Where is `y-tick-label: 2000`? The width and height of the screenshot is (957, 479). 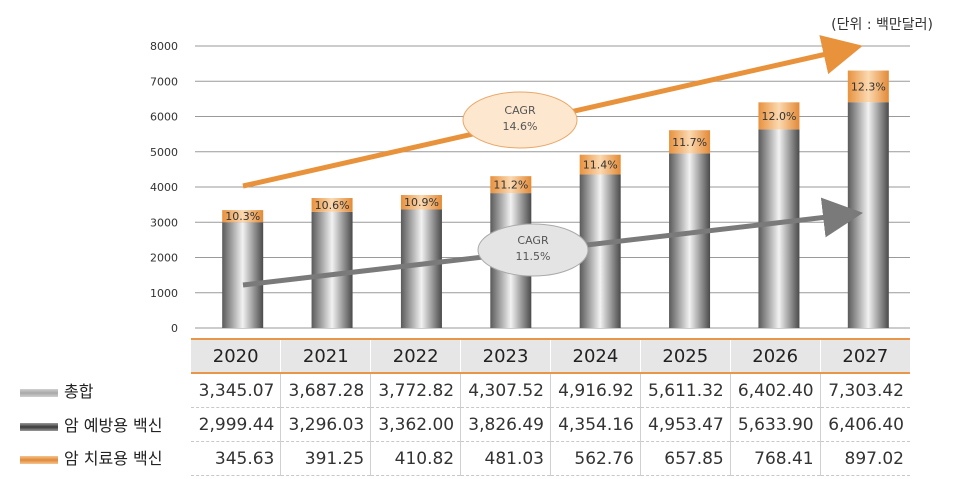 y-tick-label: 2000 is located at coordinates (164, 258).